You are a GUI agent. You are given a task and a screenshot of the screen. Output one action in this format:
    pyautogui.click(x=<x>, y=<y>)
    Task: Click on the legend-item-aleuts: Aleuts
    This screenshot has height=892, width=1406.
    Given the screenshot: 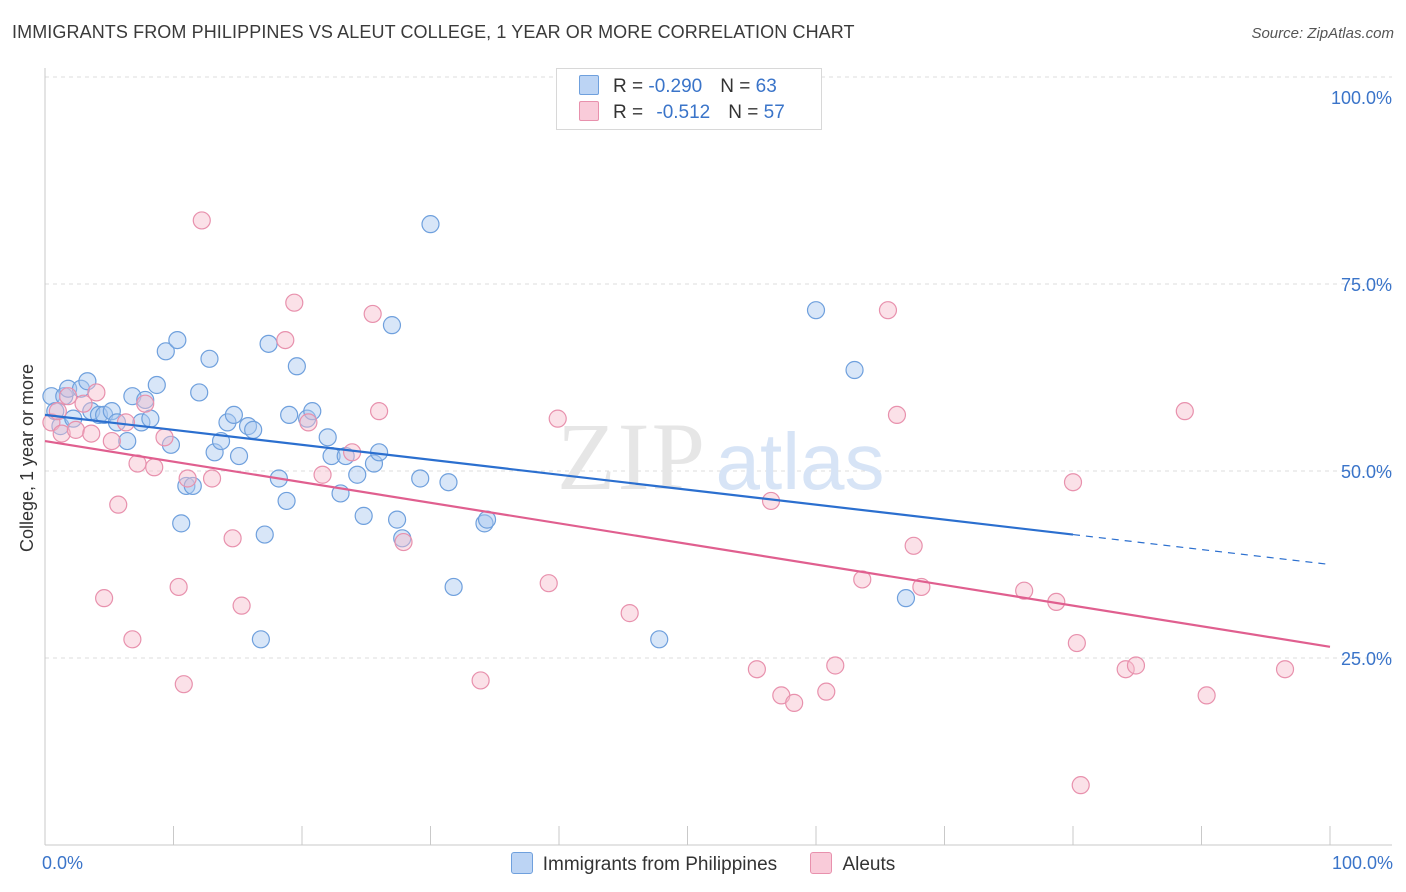 What is the action you would take?
    pyautogui.click(x=852, y=864)
    